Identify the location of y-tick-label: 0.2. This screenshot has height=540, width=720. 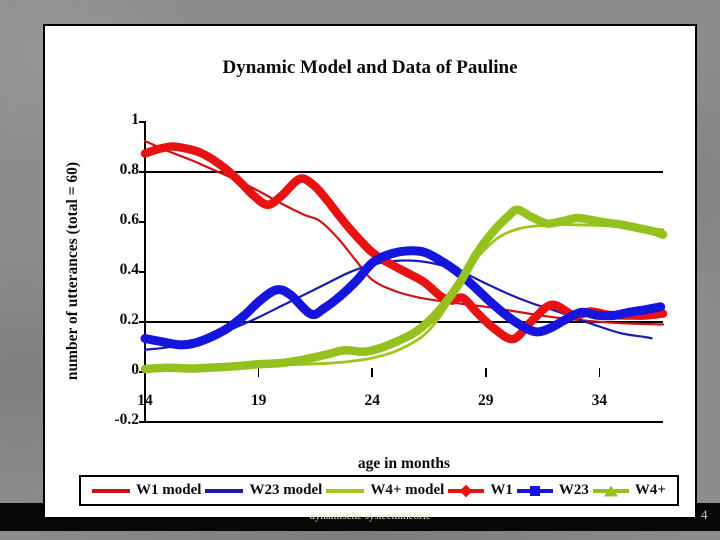
(129, 319).